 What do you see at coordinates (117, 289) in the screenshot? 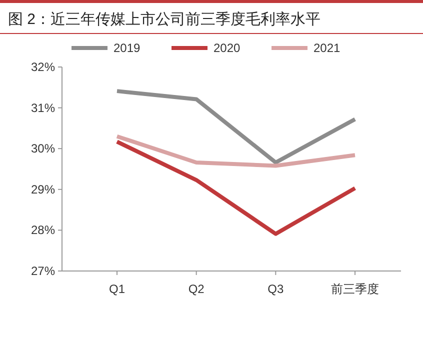
I see `x-tick-label: Q1` at bounding box center [117, 289].